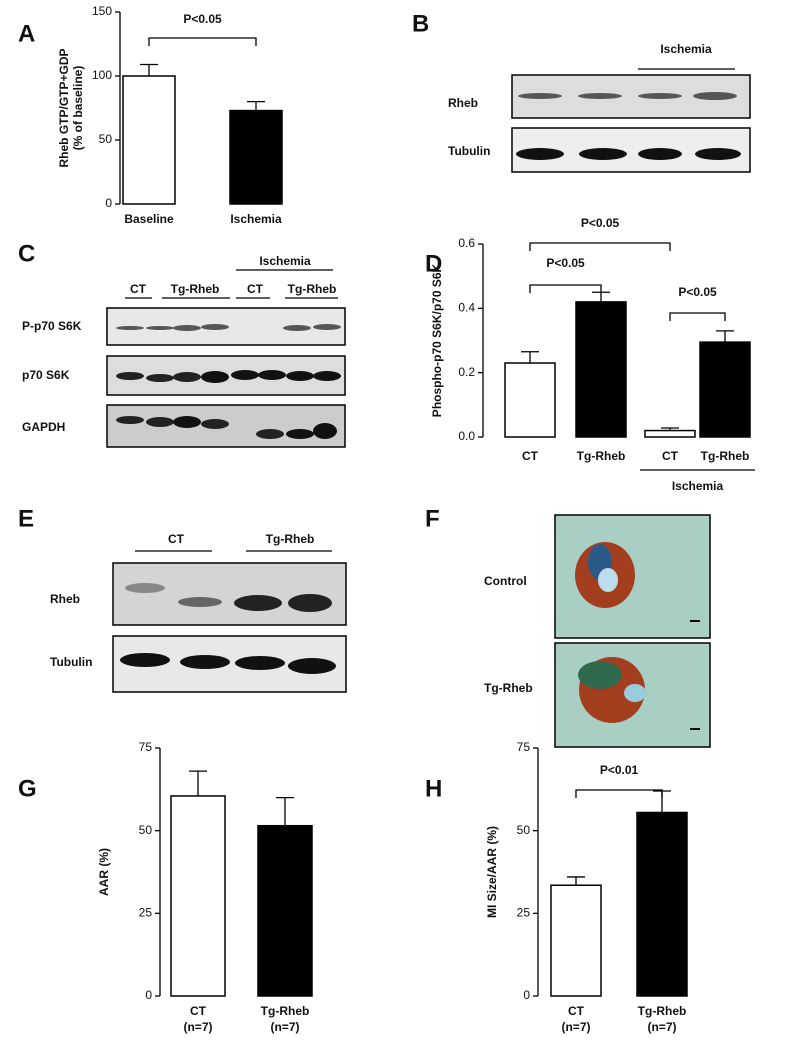 The image size is (788, 1050). I want to click on panel-label: G, so click(27, 788).